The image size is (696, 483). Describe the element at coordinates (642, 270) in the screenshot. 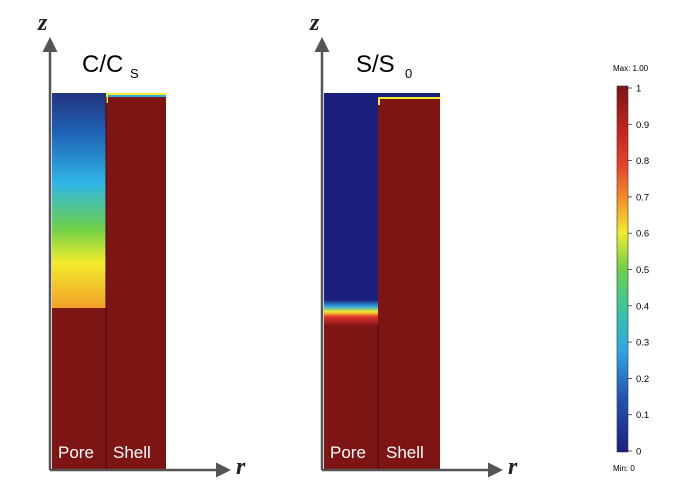

I see `colorbar-tick-label: 0.5` at that location.